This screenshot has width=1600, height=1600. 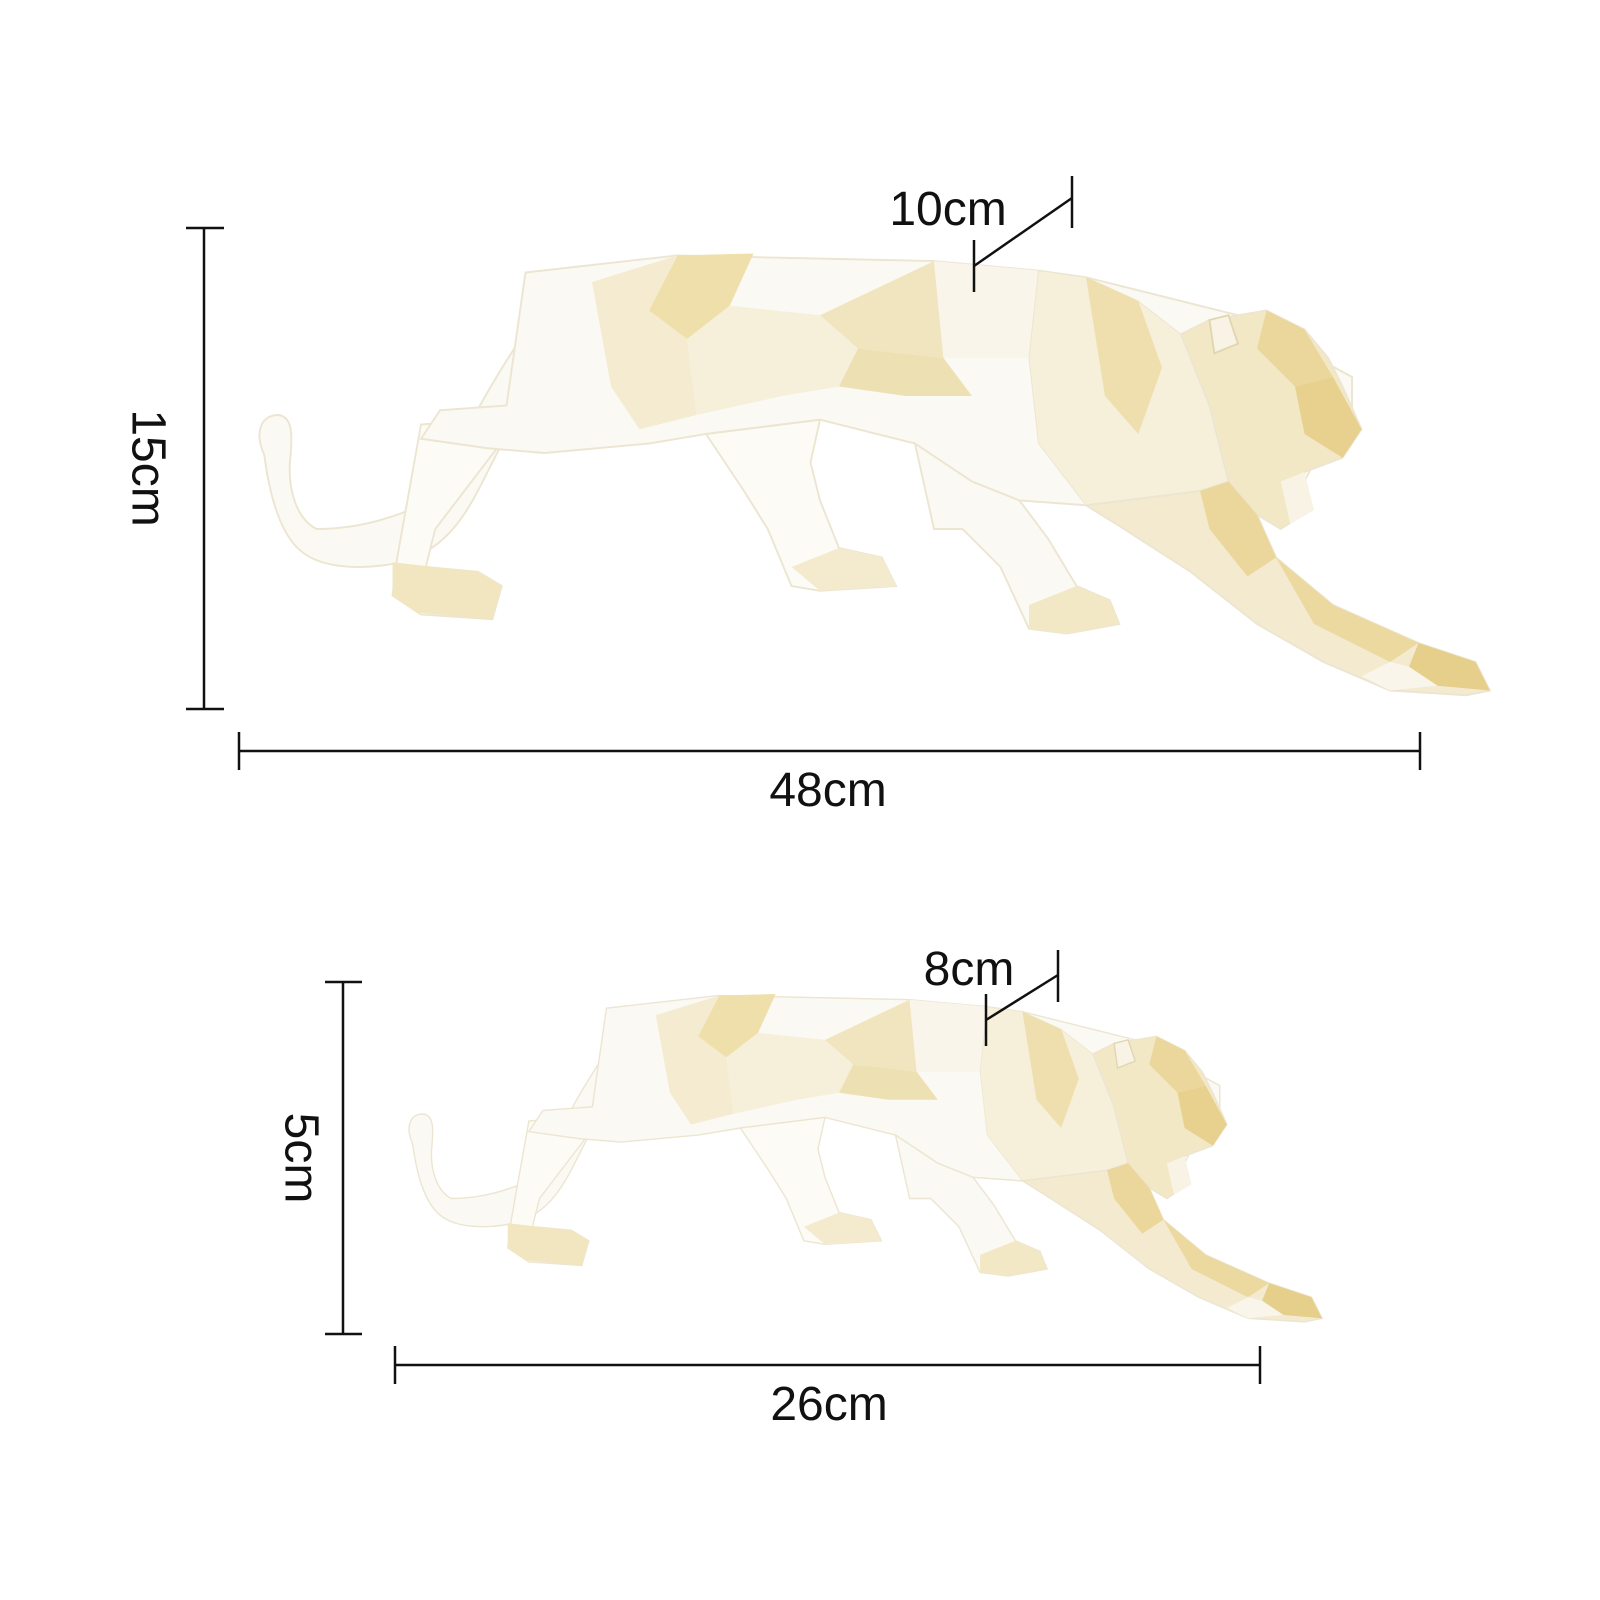 What do you see at coordinates (827, 790) in the screenshot?
I see `large-length-label: 48cm` at bounding box center [827, 790].